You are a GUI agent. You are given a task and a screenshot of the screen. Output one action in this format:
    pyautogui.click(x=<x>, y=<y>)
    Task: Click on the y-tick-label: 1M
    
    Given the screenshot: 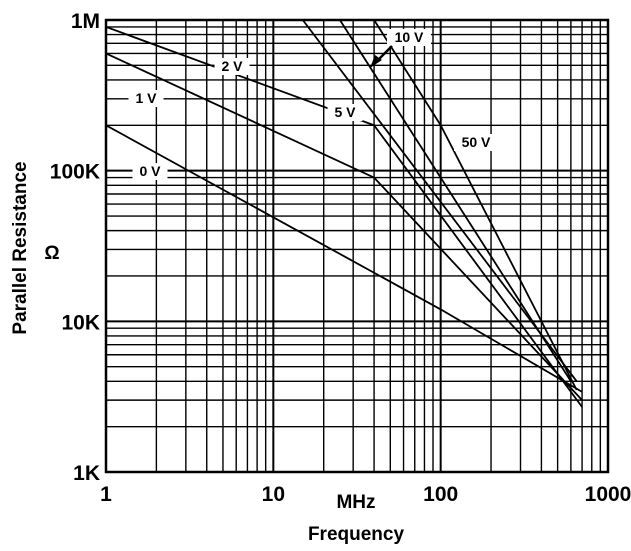 What is the action you would take?
    pyautogui.click(x=85, y=21)
    